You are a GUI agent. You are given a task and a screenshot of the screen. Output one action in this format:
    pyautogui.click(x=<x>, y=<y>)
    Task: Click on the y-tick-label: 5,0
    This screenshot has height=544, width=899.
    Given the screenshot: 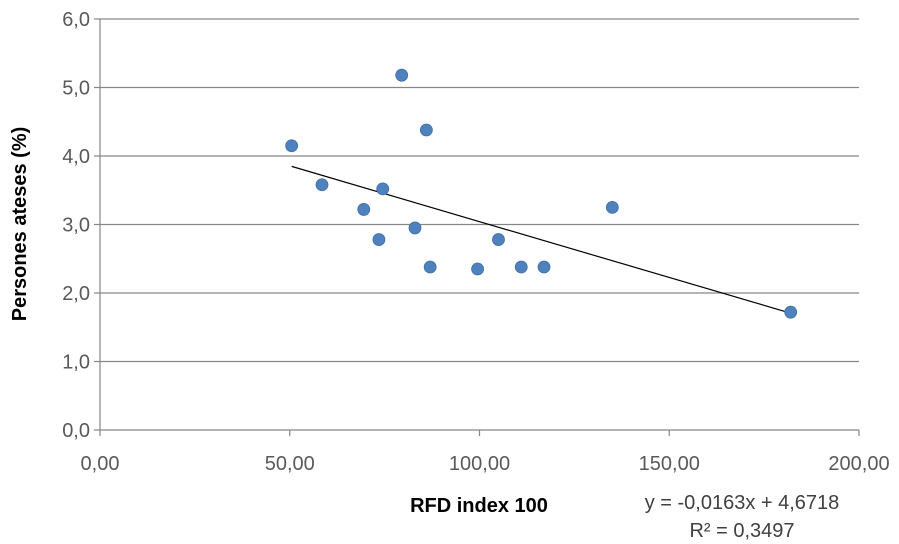 What is the action you would take?
    pyautogui.click(x=76, y=89)
    